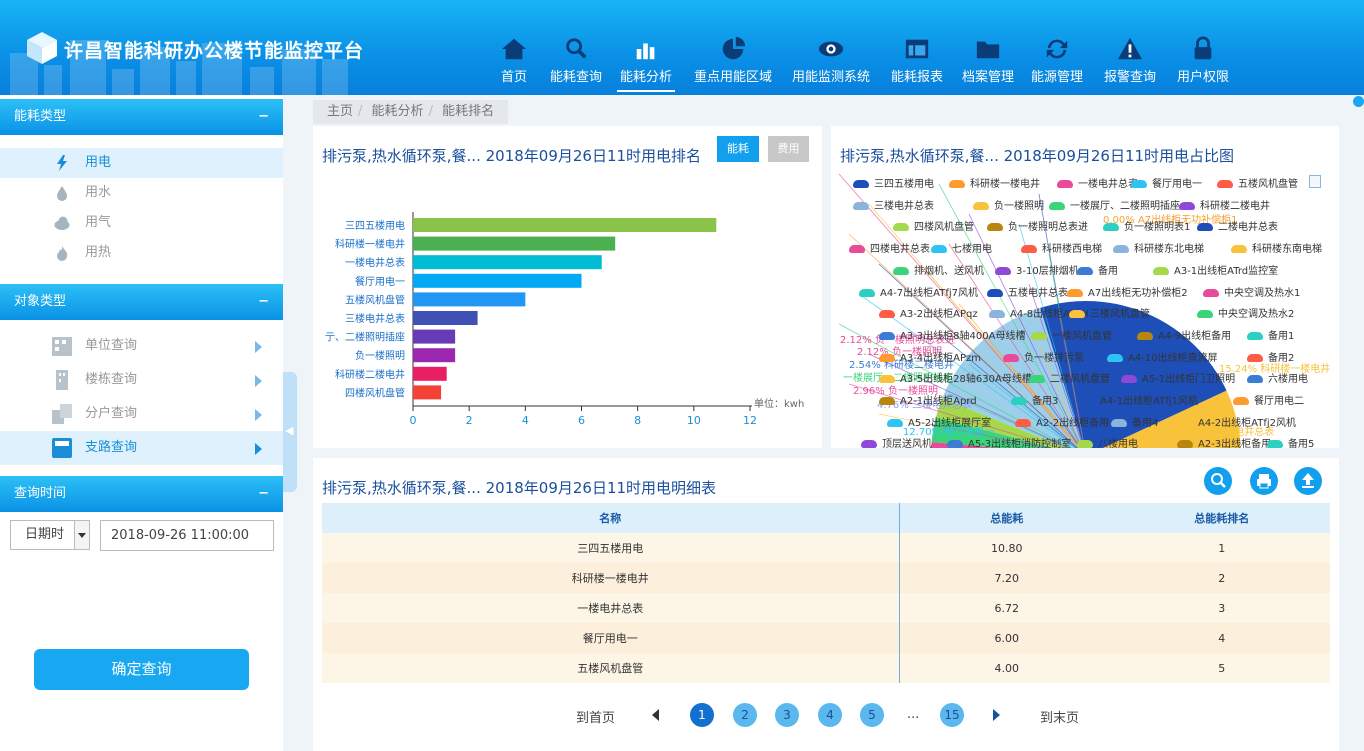 This screenshot has height=751, width=1364. What do you see at coordinates (952, 715) in the screenshot?
I see `page-button: 15` at bounding box center [952, 715].